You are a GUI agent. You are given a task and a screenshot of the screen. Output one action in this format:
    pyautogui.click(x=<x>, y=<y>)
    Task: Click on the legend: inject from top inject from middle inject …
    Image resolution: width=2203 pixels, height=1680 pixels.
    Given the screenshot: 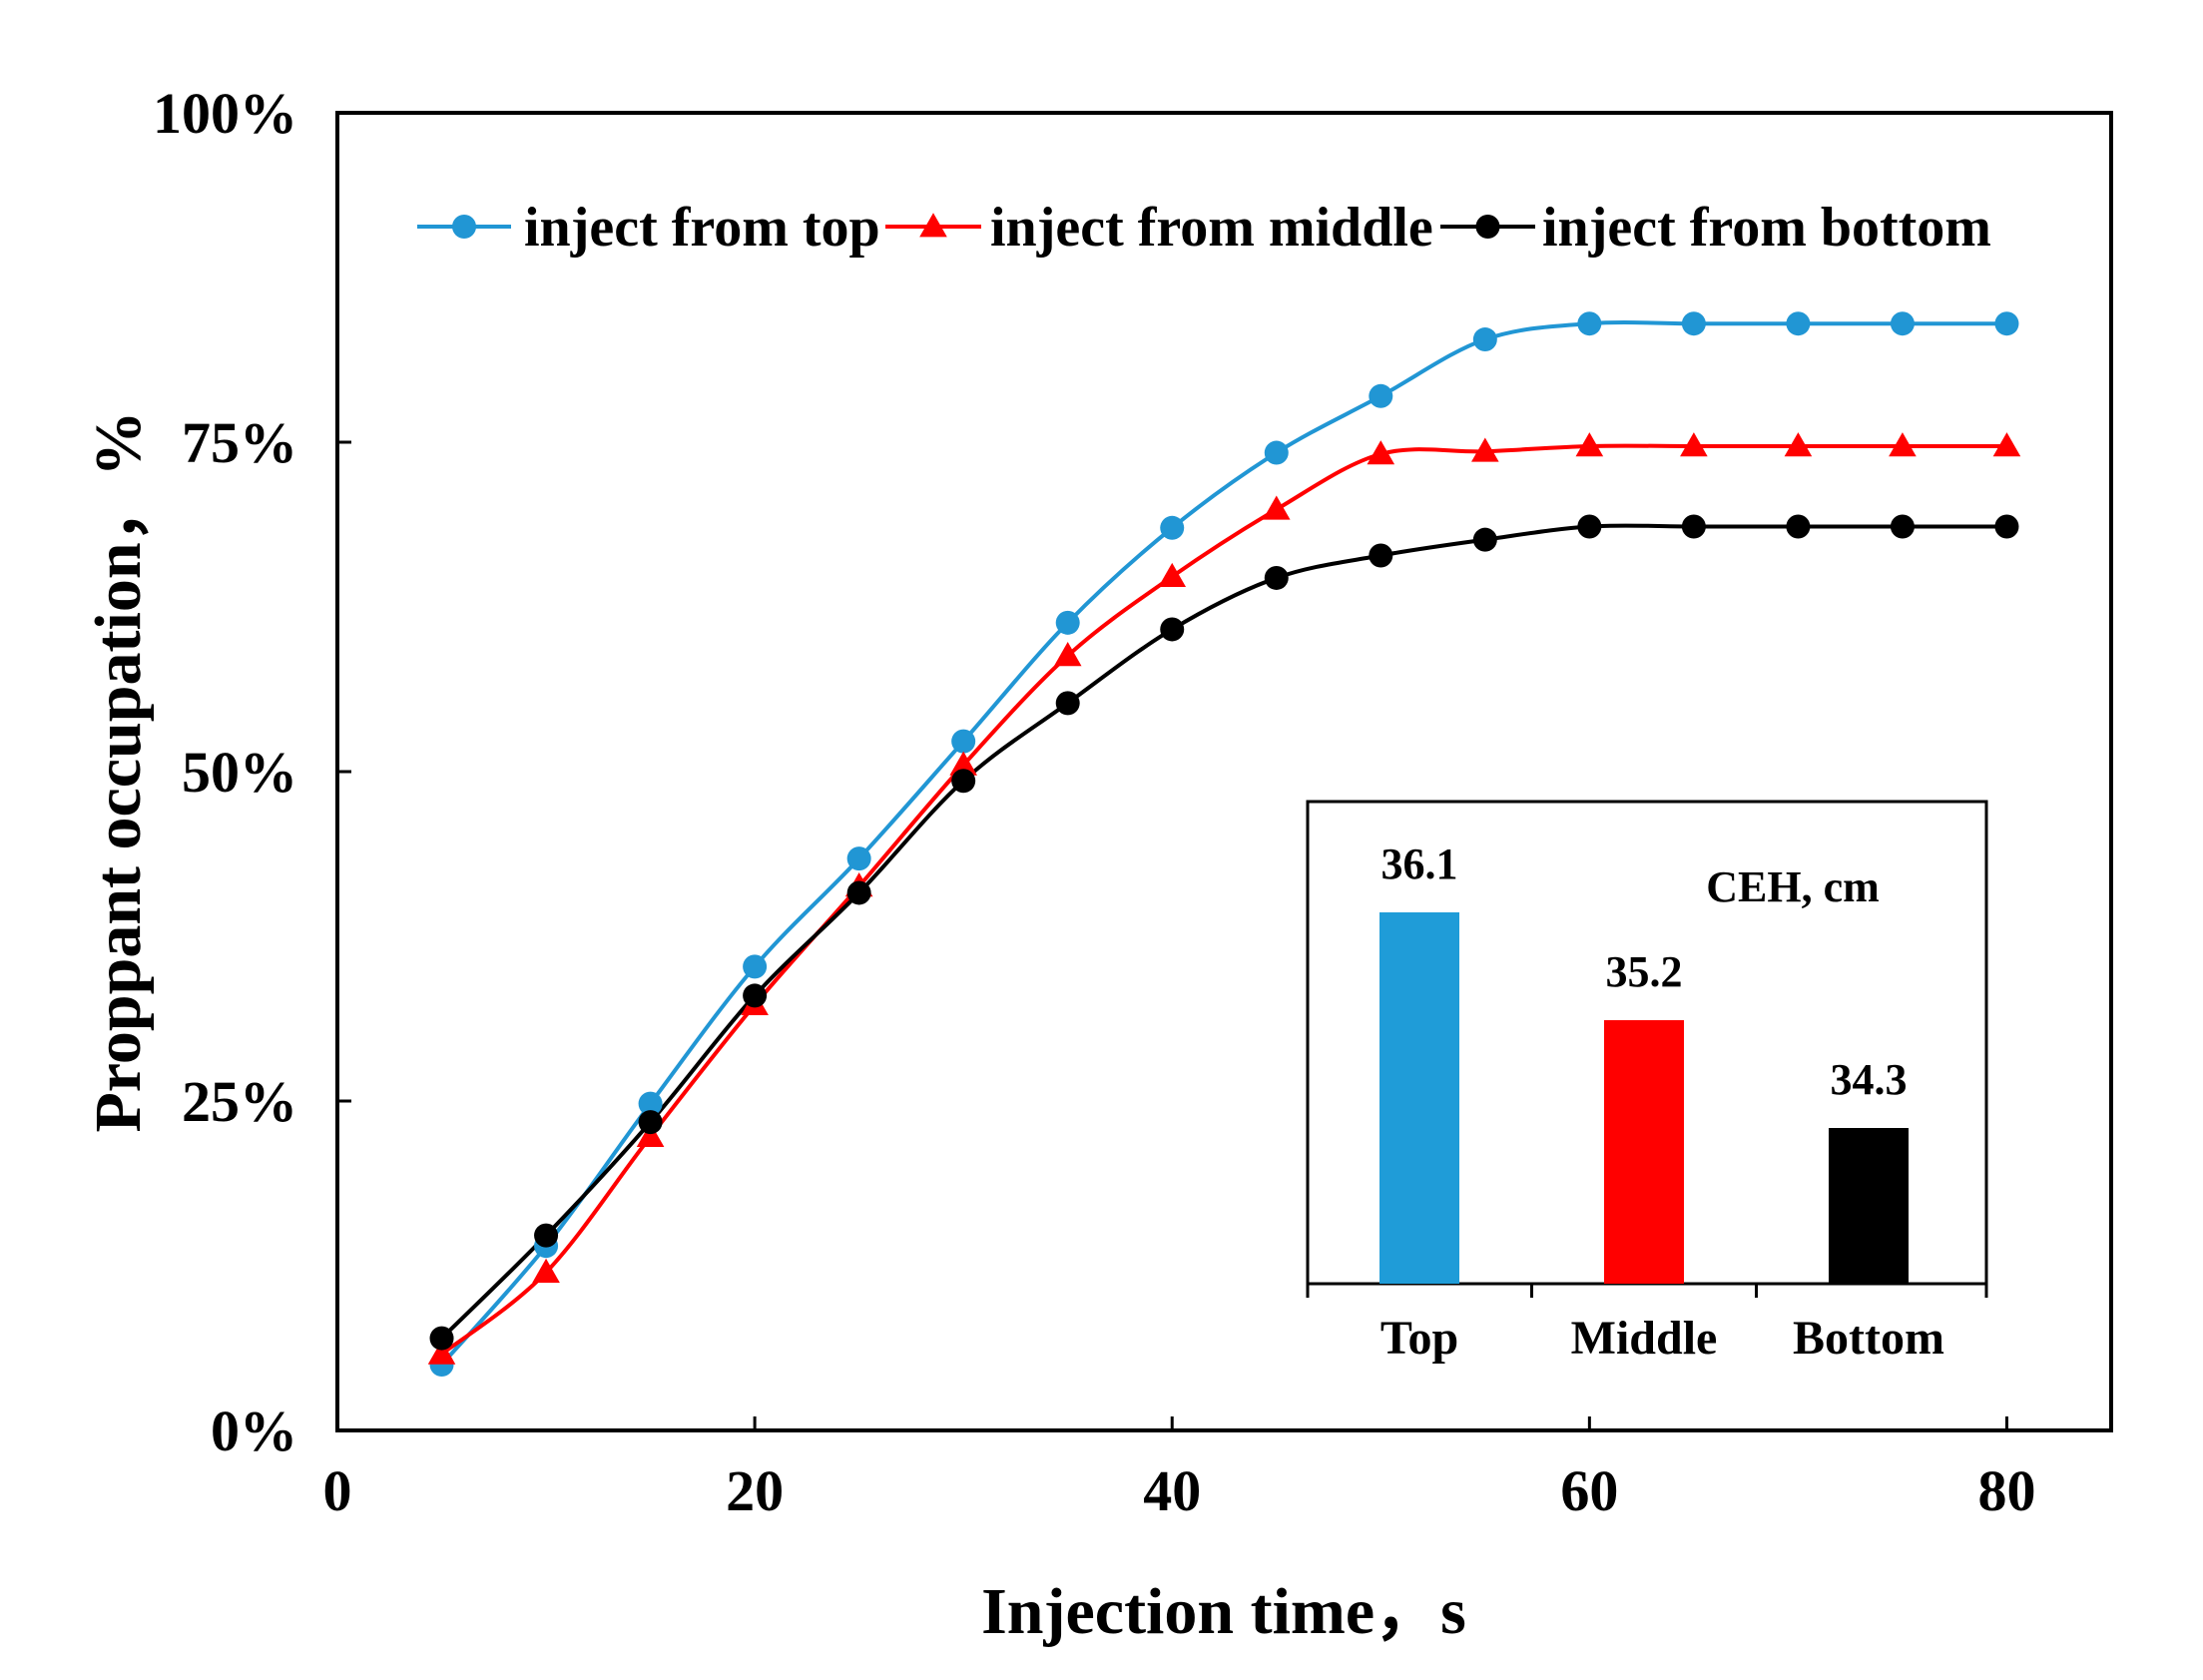 What is the action you would take?
    pyautogui.click(x=1204, y=228)
    